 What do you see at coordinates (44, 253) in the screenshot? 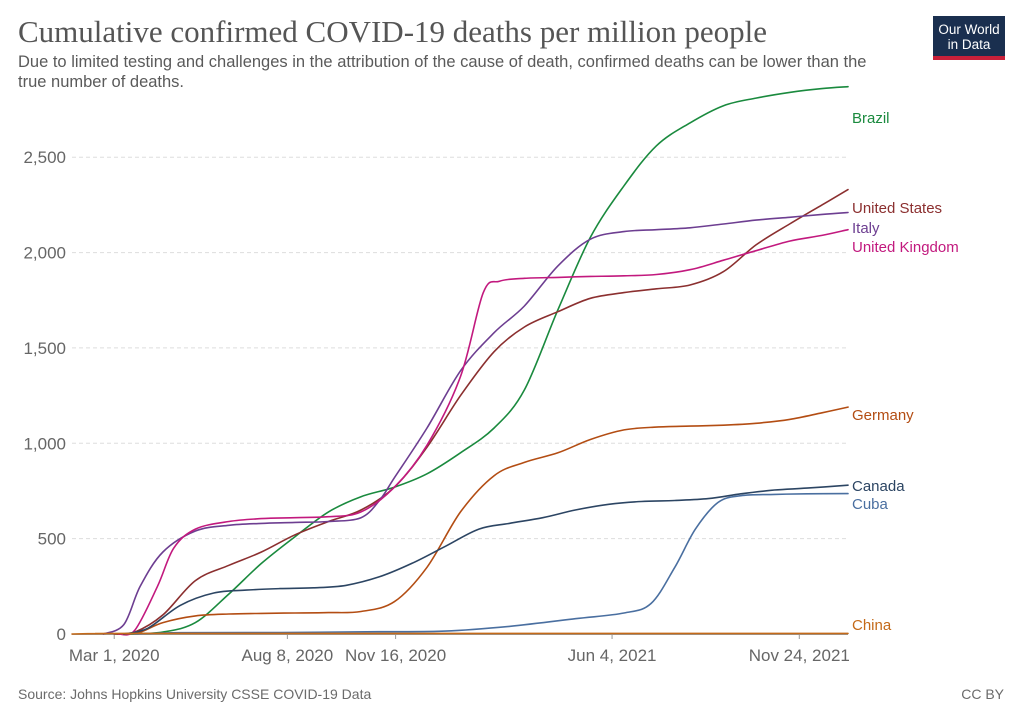
I see `y-tick-label: 2,000` at bounding box center [44, 253].